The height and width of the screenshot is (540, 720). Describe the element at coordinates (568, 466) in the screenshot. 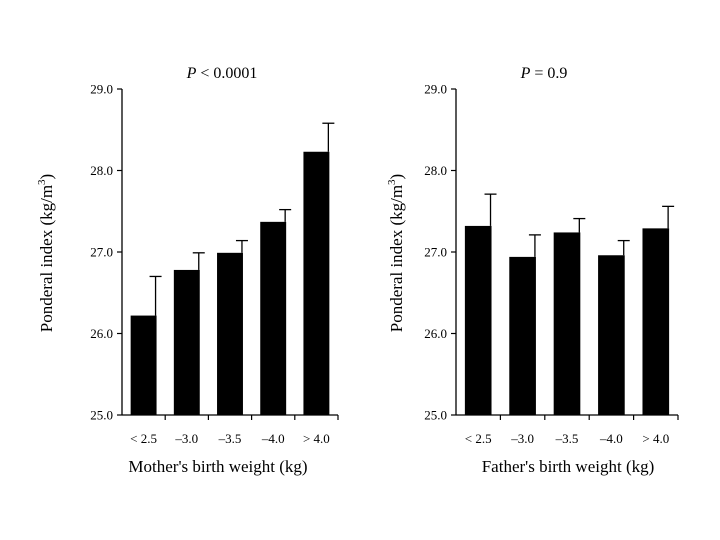

I see `x-axis-label: Father's birth weight (kg)` at that location.